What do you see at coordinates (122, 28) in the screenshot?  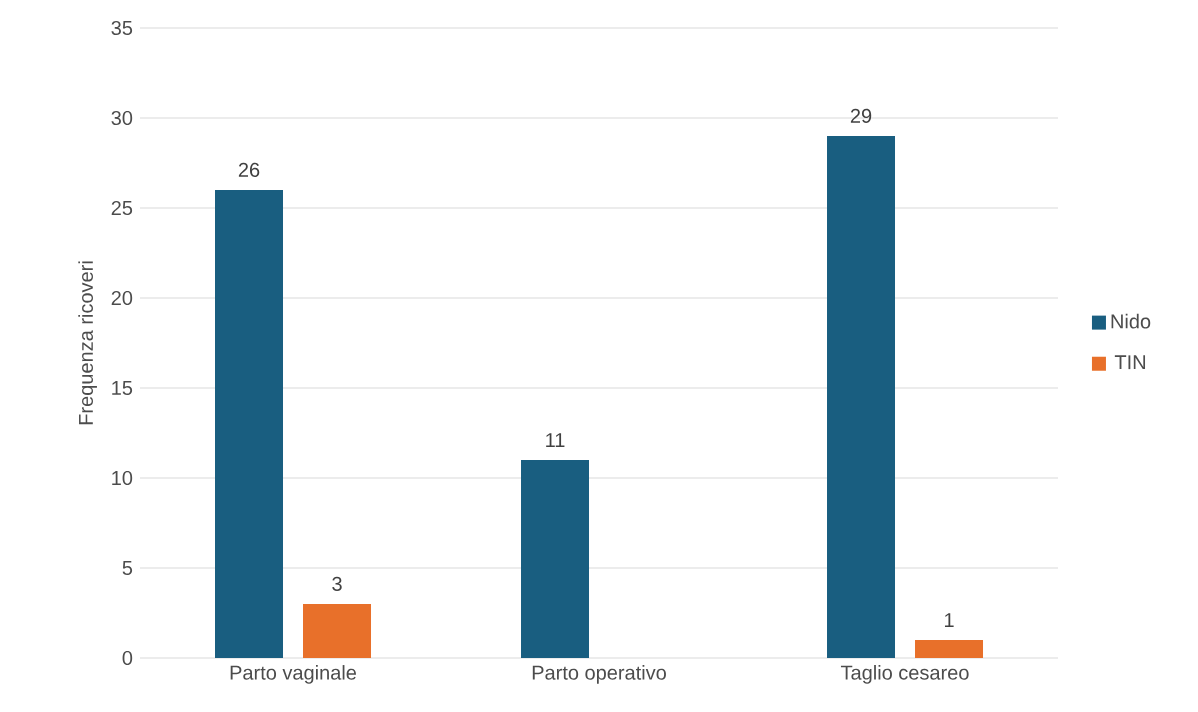 I see `y-tick-label: 35` at bounding box center [122, 28].